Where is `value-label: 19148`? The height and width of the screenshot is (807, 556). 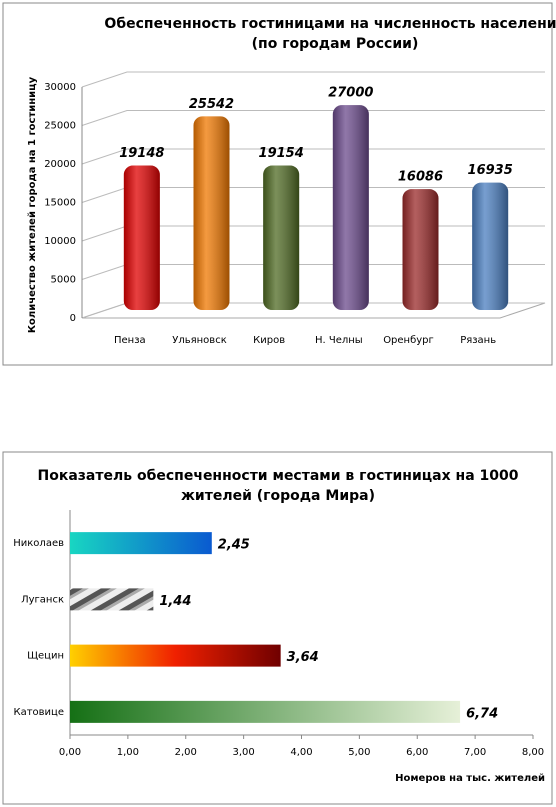
value-label: 19148 is located at coordinates (141, 153).